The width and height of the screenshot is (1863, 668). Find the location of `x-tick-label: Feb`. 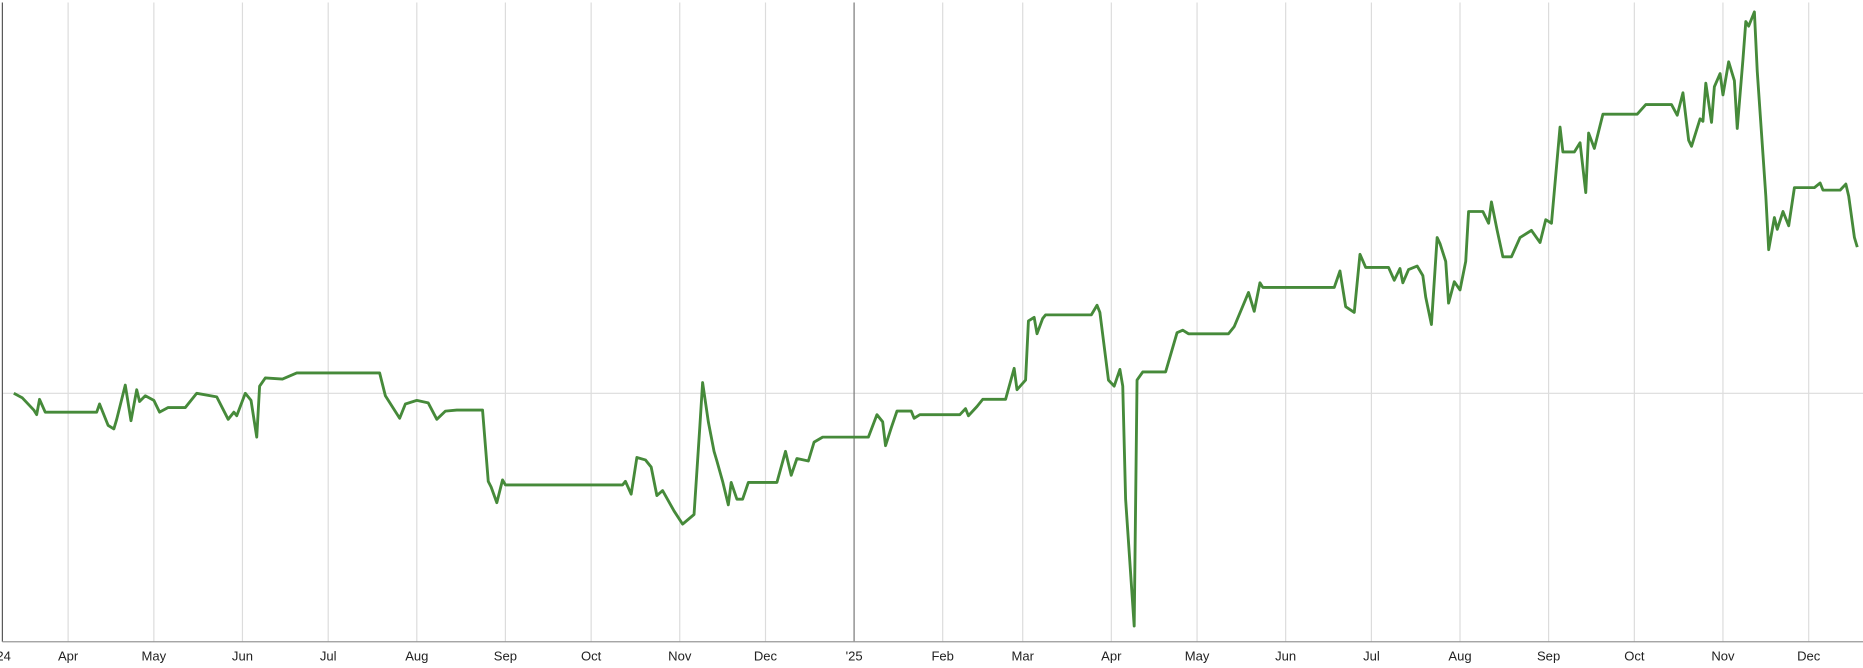

x-tick-label: Feb is located at coordinates (942, 656).